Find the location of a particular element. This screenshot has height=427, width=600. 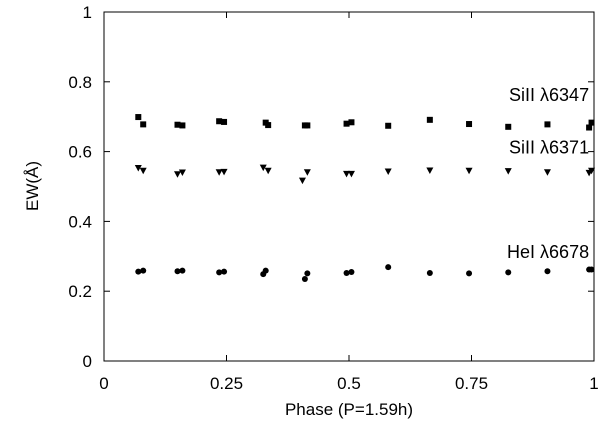

x-axis-label: Phase (P=1.59h) is located at coordinates (349, 409).